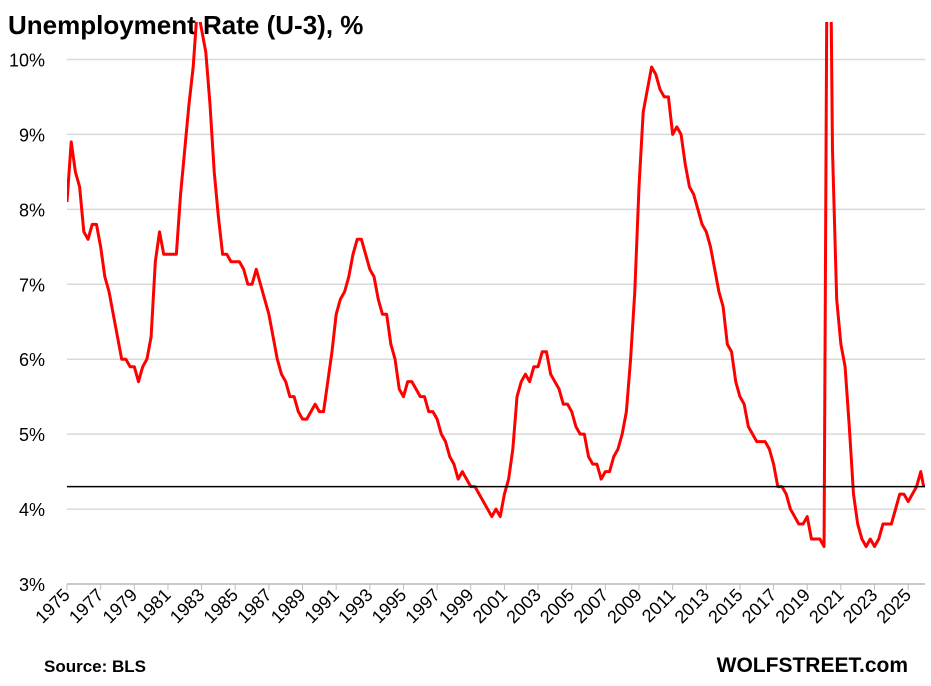 This screenshot has height=686, width=931. I want to click on x-tick-label: 2005, so click(557, 606).